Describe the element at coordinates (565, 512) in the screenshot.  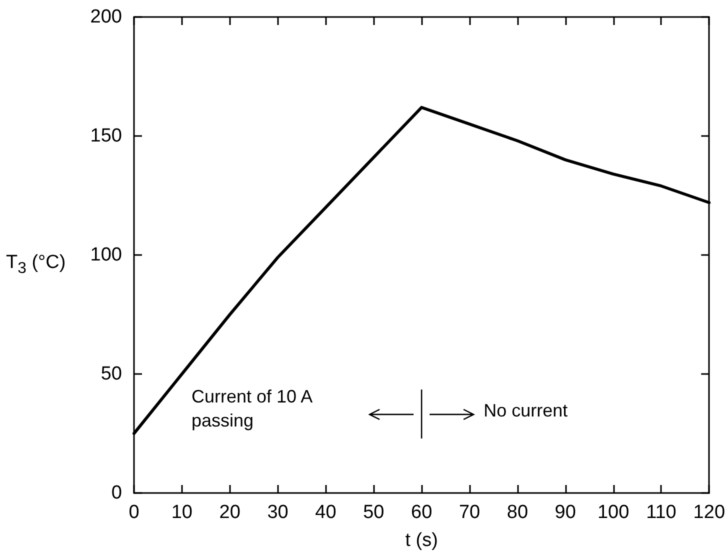
I see `x-tick-label: 90` at that location.